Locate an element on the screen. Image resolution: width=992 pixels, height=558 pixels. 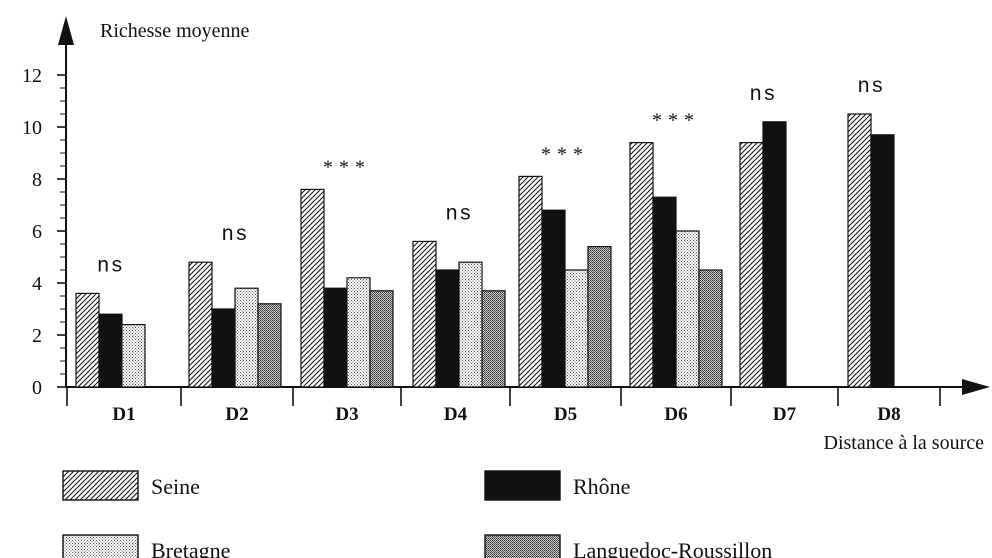
bar-languedoc-roussillon-d6 is located at coordinates (710, 328).